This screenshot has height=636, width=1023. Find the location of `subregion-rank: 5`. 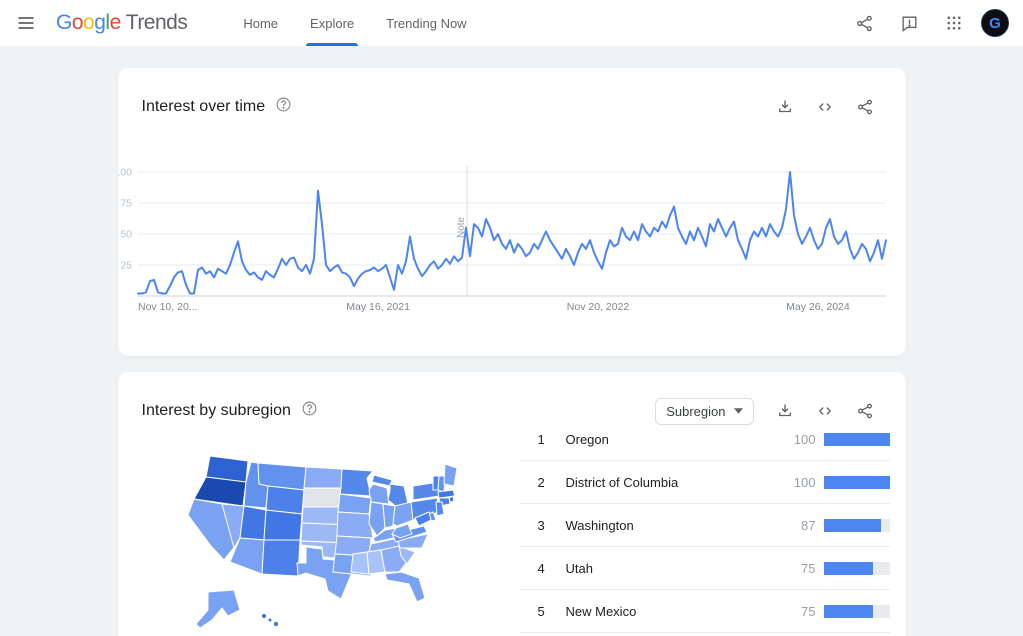

subregion-rank: 5 is located at coordinates (541, 611).